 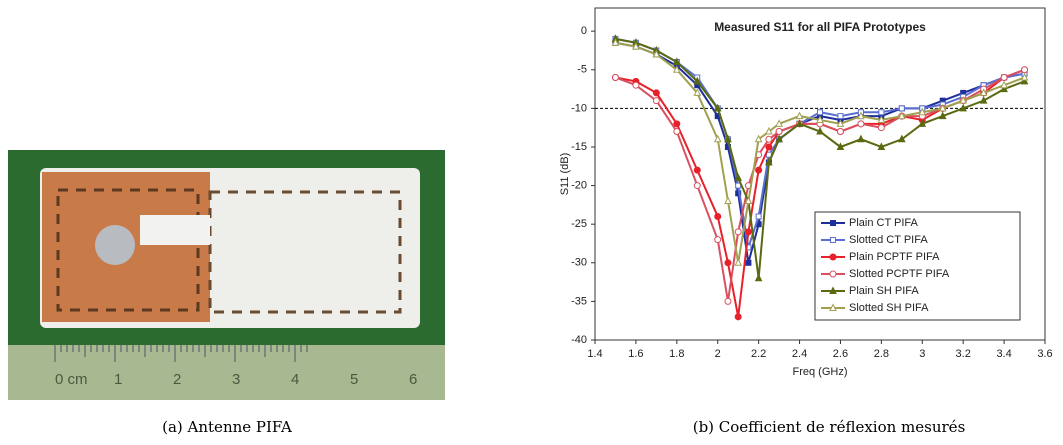 I want to click on legend-label: Plain SH PIFA, so click(x=884, y=291).